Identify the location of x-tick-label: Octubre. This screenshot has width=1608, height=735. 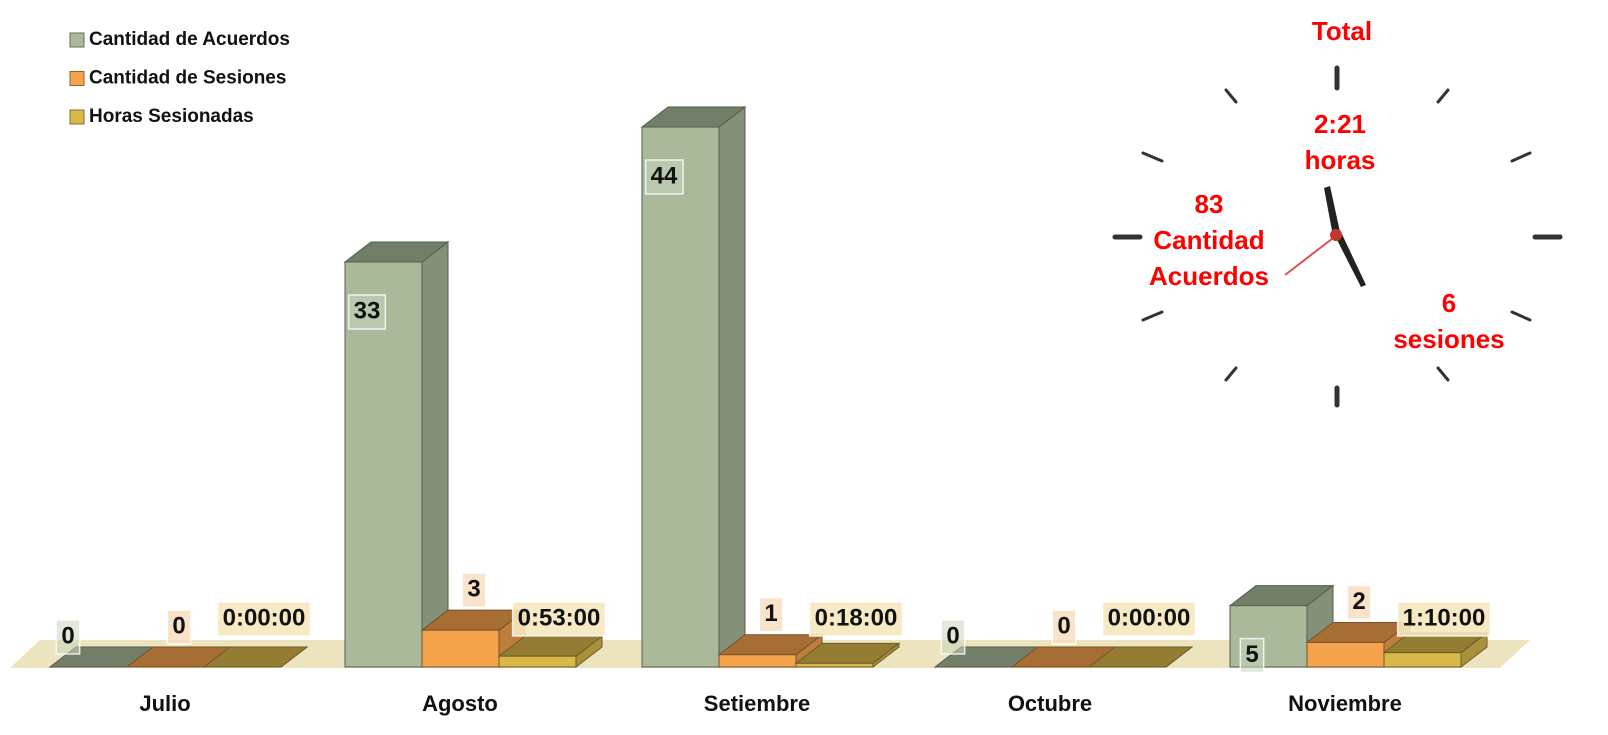
(1050, 703).